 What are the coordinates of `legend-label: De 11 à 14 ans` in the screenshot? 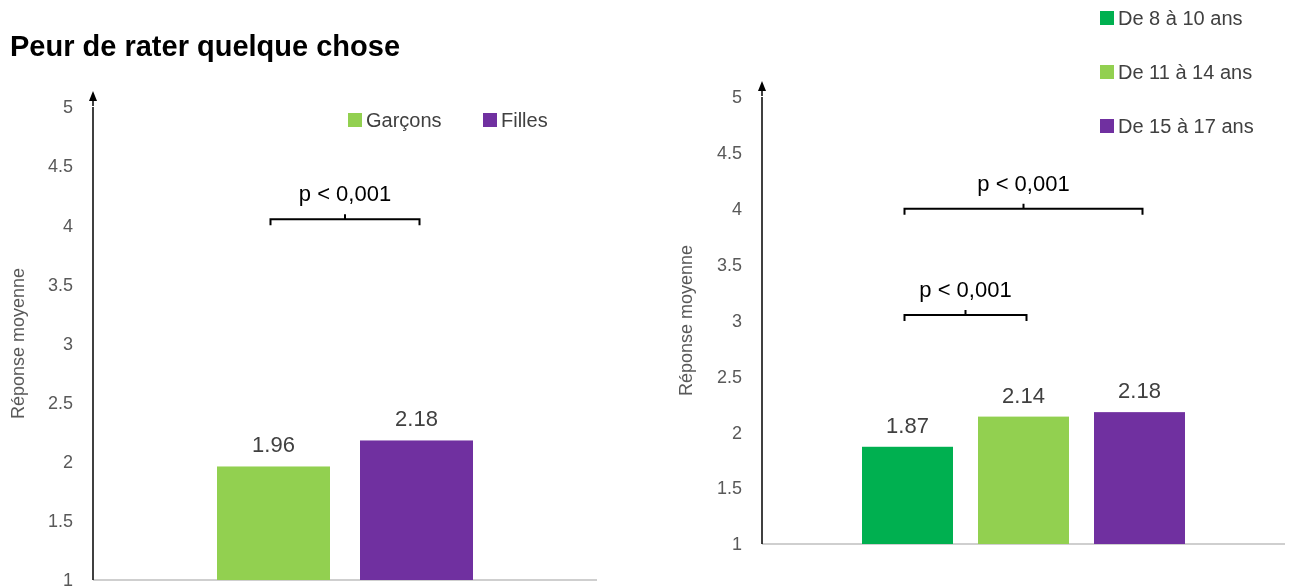 It's located at (1185, 72).